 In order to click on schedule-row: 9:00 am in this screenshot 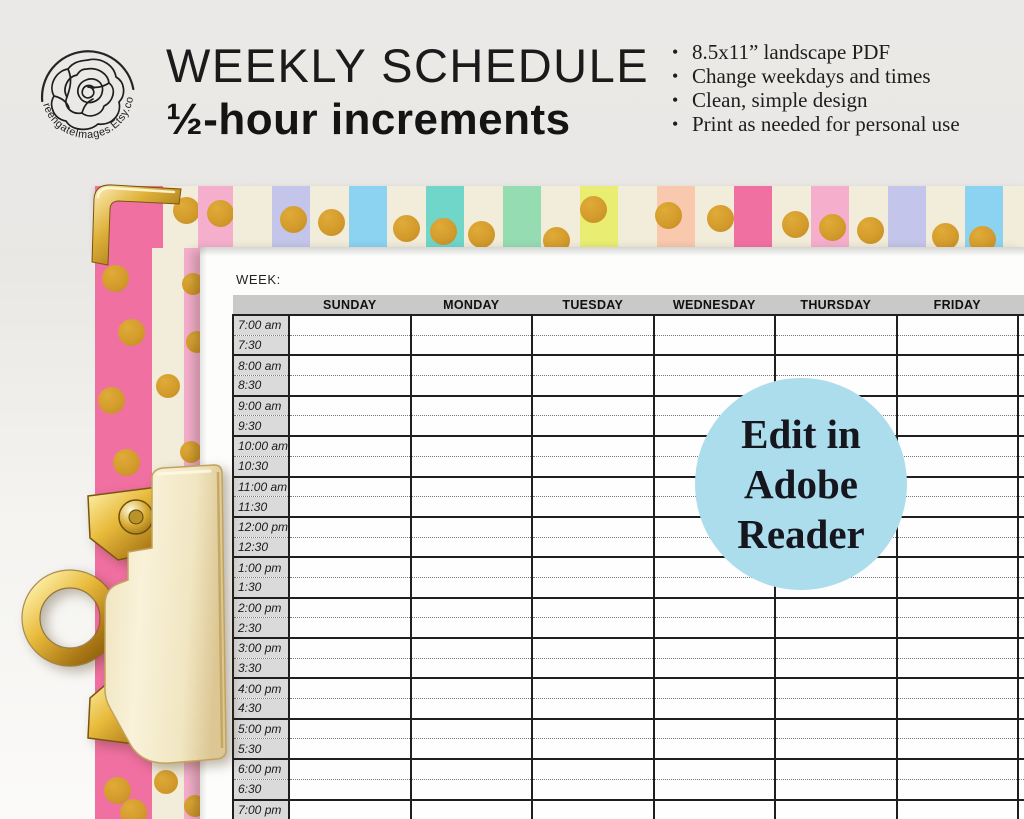, I will do `click(628, 405)`.